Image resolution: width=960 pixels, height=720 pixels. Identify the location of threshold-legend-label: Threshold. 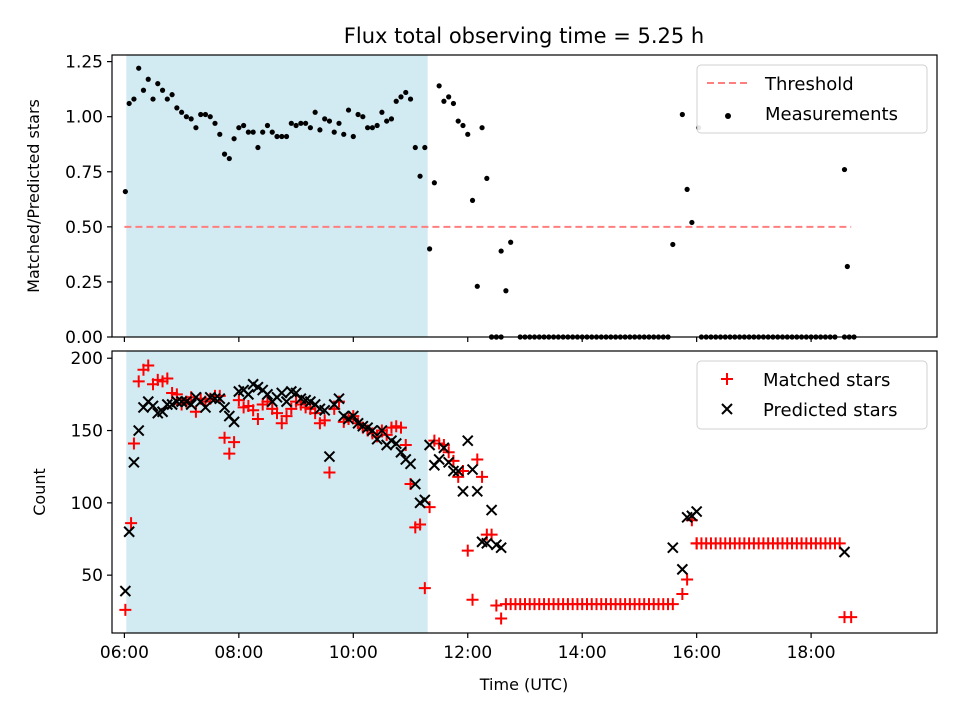
(809, 84).